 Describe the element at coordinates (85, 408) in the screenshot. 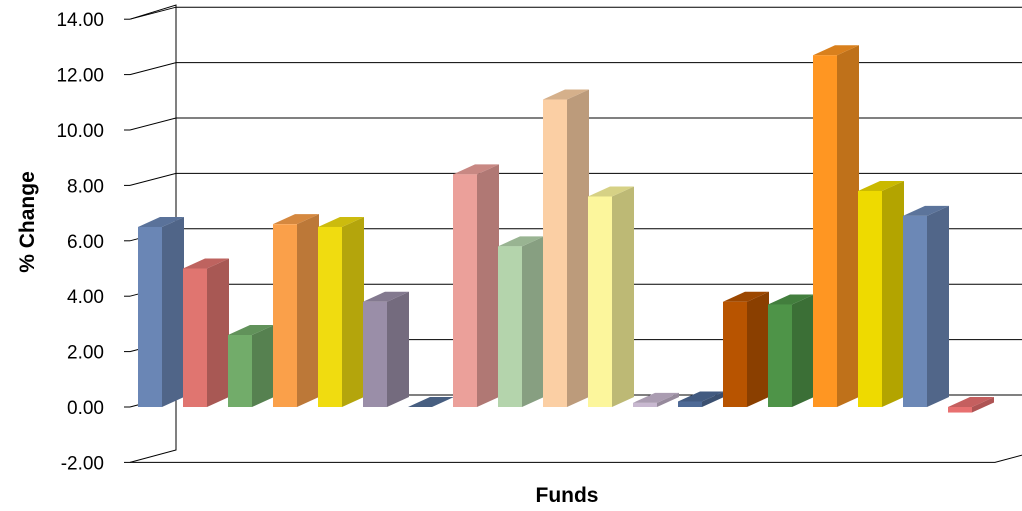

I see `y-tick-label: 0.00` at that location.